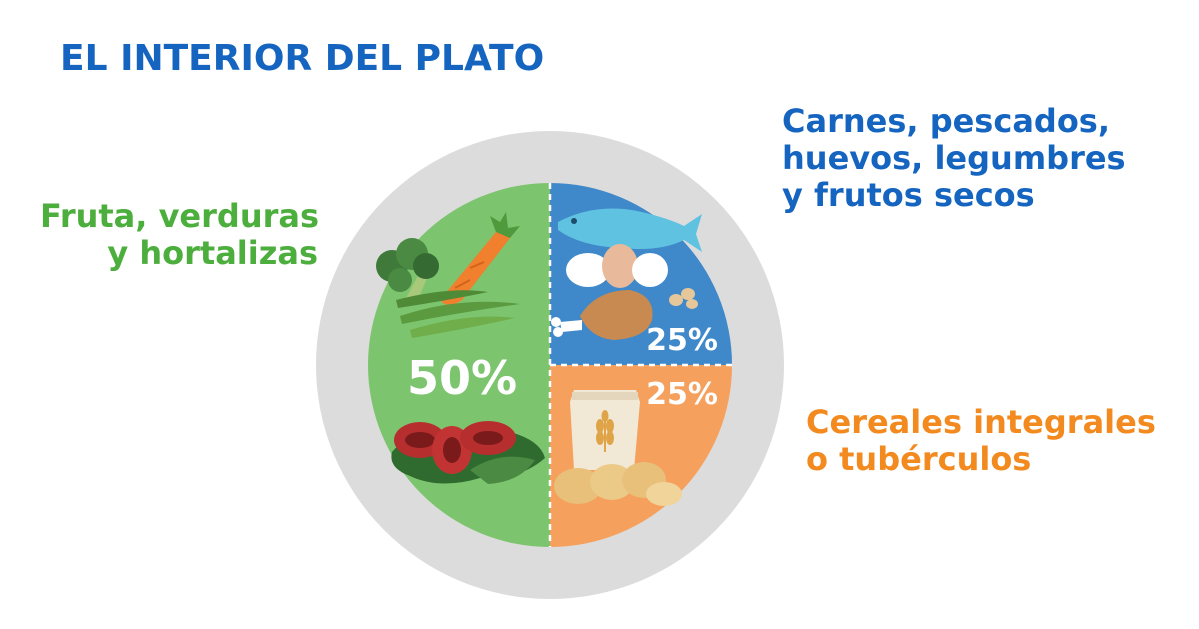  What do you see at coordinates (462, 378) in the screenshot?
I see `percent-fruta-verduras: 50%` at bounding box center [462, 378].